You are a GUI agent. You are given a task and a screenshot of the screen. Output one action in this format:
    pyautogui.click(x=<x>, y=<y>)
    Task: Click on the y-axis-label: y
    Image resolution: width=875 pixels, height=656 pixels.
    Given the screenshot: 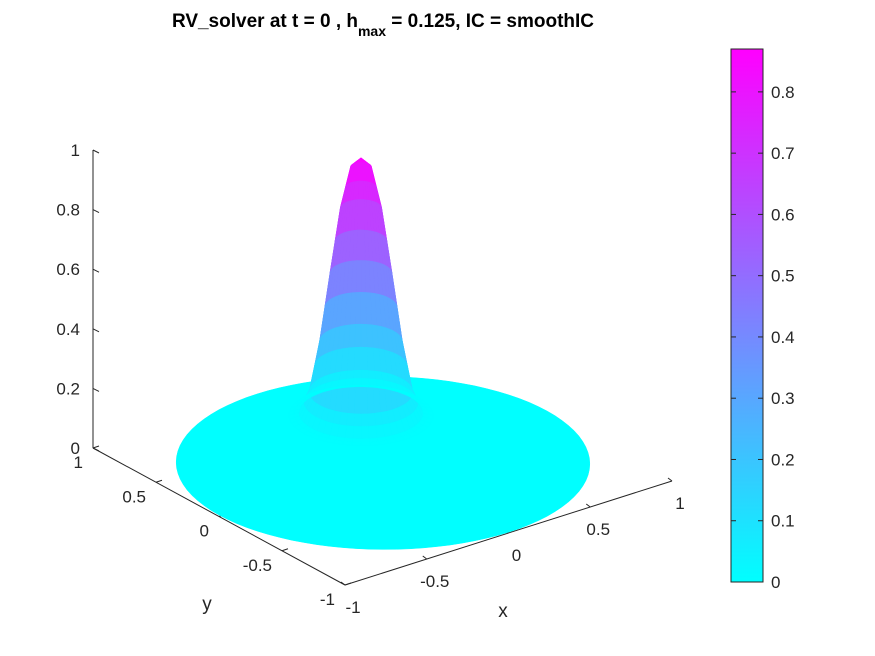 What is the action you would take?
    pyautogui.click(x=207, y=604)
    